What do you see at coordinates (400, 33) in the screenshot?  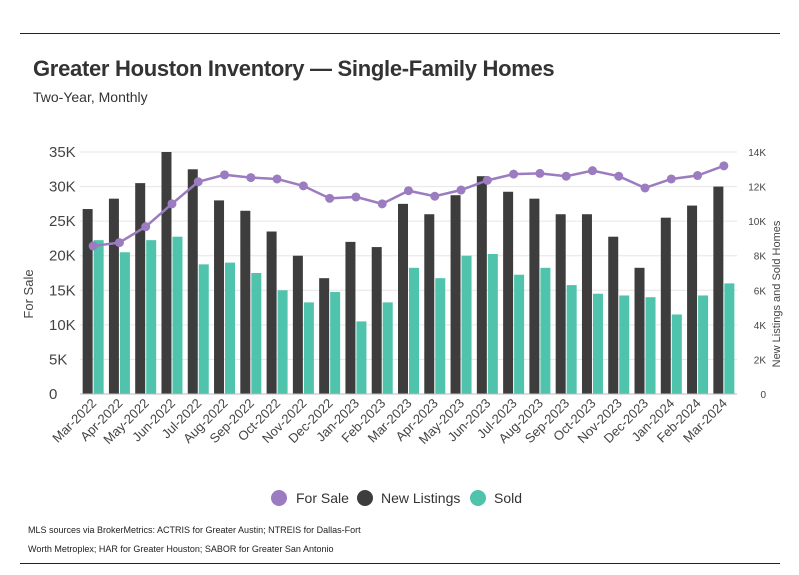 I see `top-rule` at bounding box center [400, 33].